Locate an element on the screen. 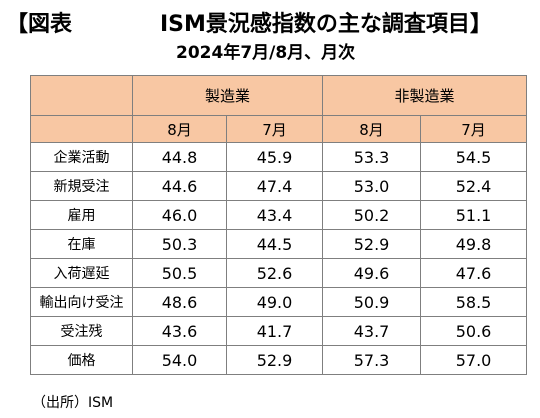 The width and height of the screenshot is (540, 418). table-group-header-row: 製造業 非製造業 is located at coordinates (279, 95).